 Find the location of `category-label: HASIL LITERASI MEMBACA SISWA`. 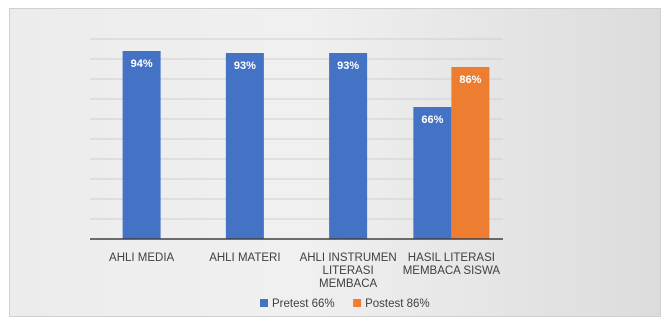

category-label: HASIL LITERASI MEMBACA SISWA is located at coordinates (452, 264).